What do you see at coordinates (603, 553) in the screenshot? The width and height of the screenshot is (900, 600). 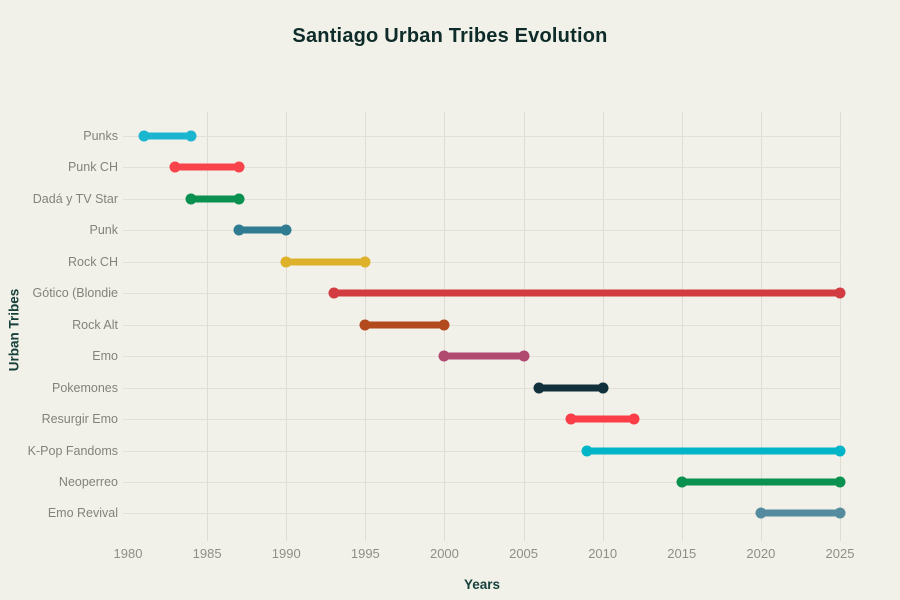 I see `x-tick-label: 2010` at bounding box center [603, 553].